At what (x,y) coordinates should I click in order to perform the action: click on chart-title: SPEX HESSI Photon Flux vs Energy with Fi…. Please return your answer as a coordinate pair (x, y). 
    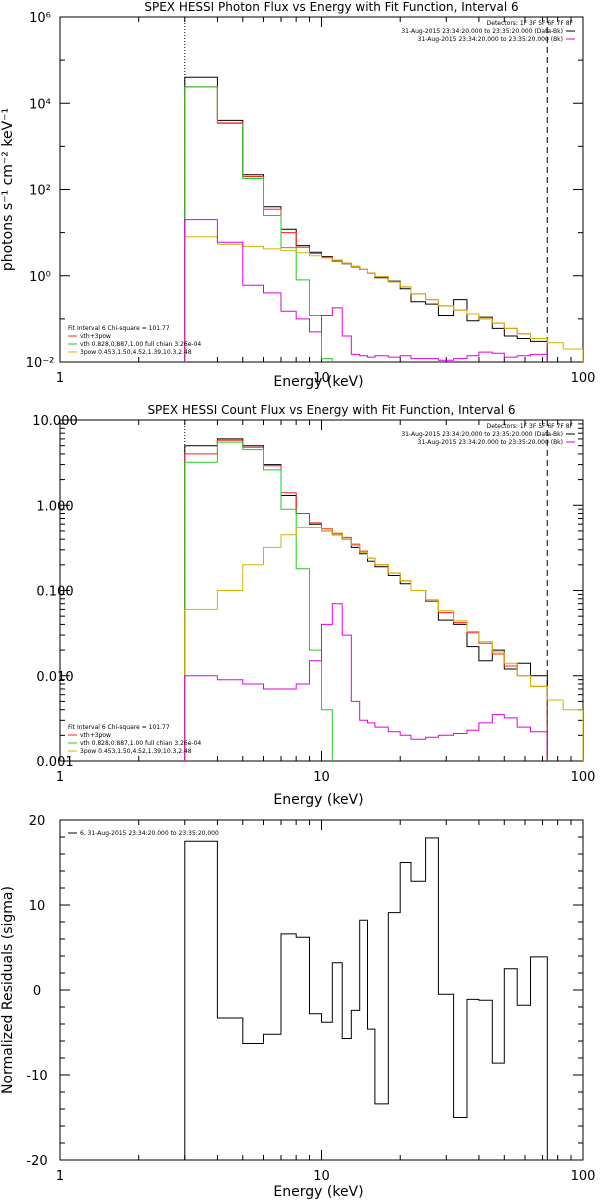
    Looking at the image, I should click on (331, 7).